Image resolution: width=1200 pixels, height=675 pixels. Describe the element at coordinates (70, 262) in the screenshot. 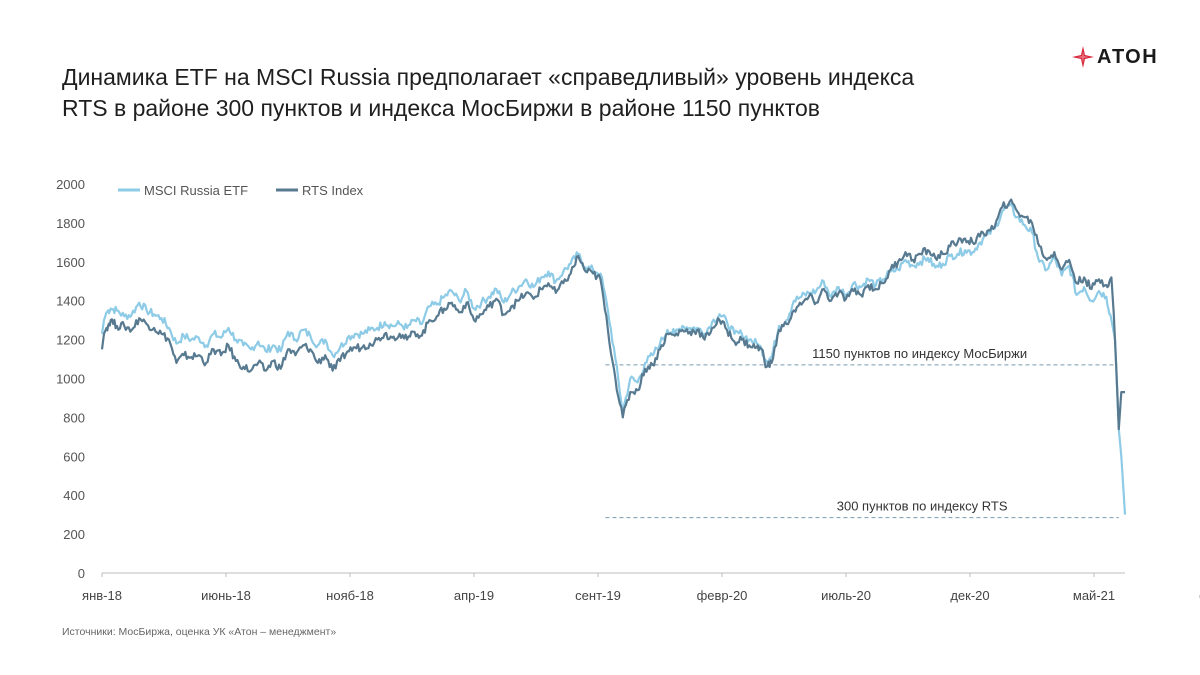

I see `y-tick-label: 1600` at that location.